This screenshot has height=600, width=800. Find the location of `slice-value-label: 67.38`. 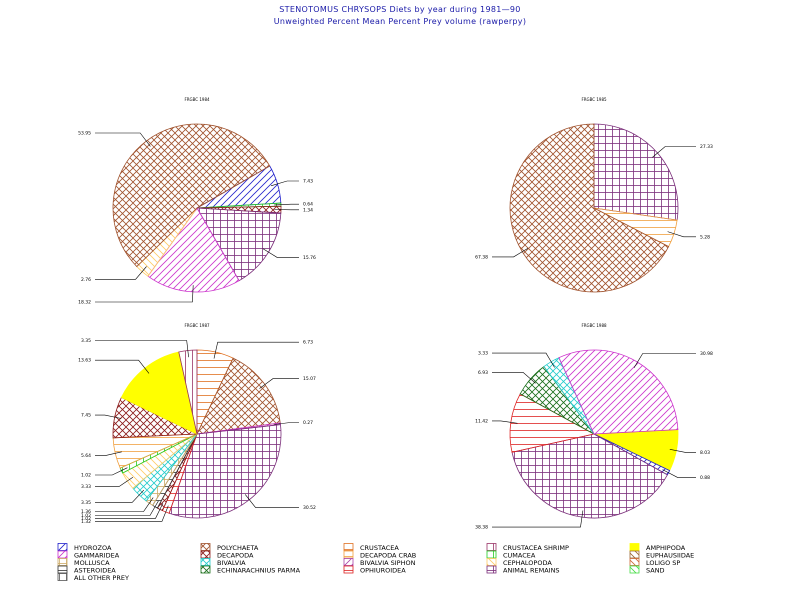

slice-value-label: 67.38 is located at coordinates (481, 257).